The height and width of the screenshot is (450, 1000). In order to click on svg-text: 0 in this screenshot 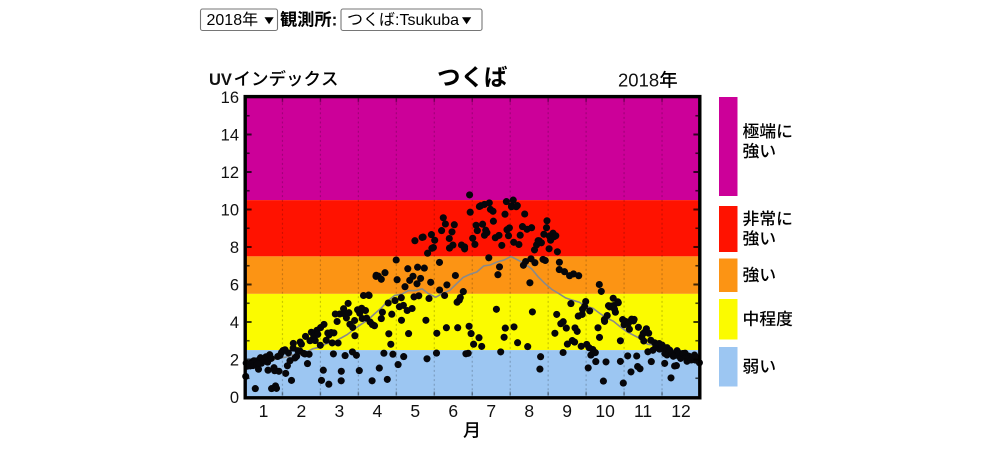, I will do `click(234, 398)`.